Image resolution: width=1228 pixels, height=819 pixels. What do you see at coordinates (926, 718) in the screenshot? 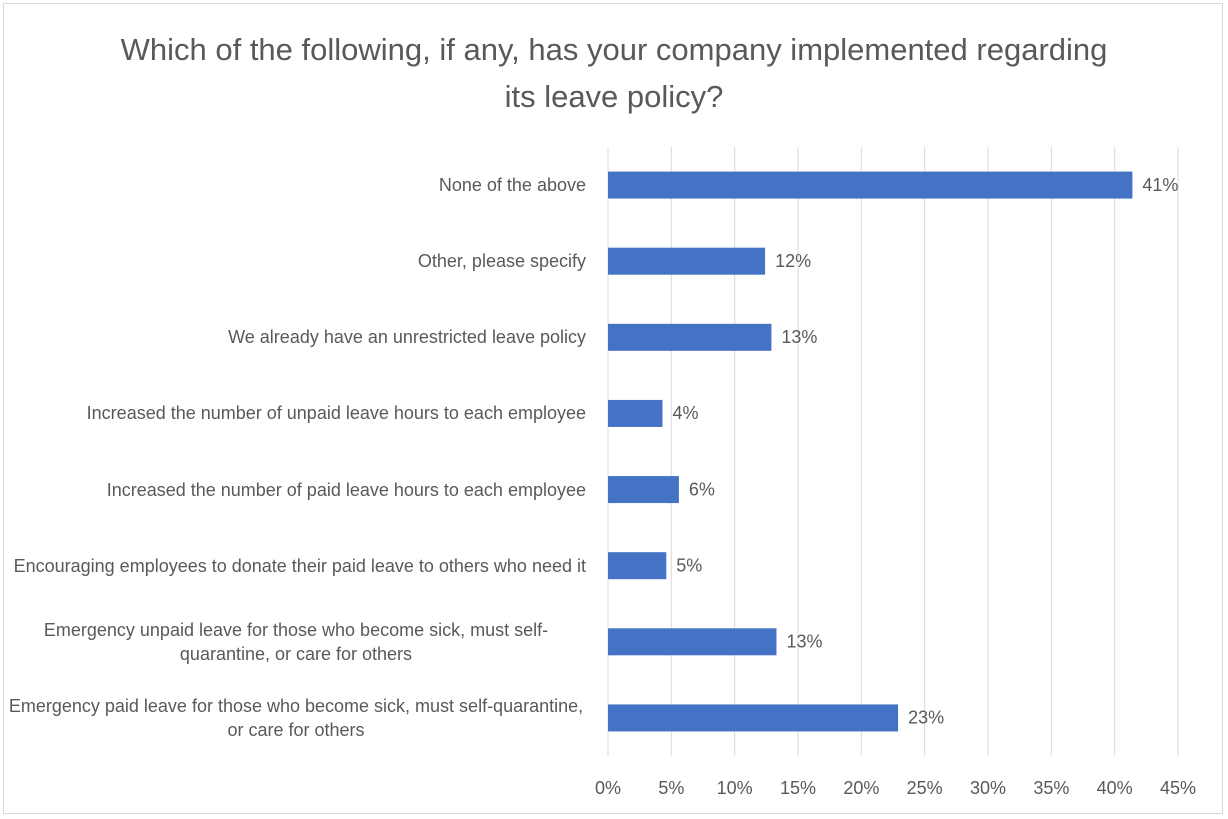
I see `data-label: 23%` at bounding box center [926, 718].